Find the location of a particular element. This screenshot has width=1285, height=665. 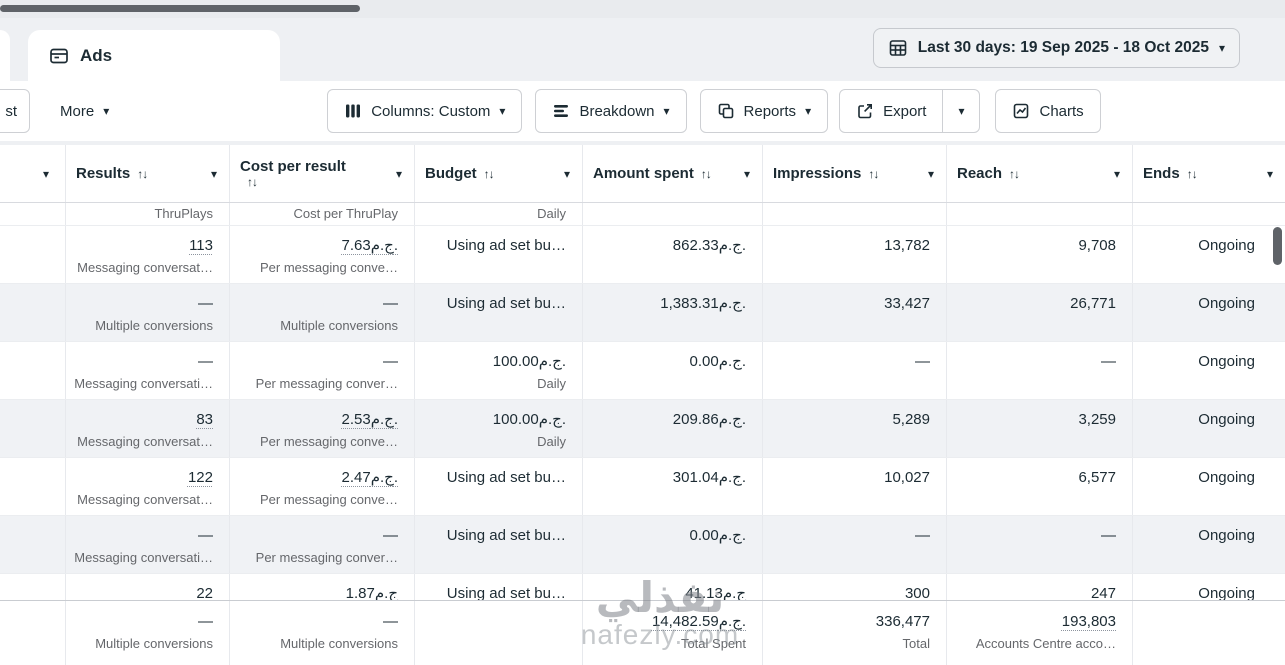

header-impressions: Impressions ↑↓ ▾ is located at coordinates (855, 173).